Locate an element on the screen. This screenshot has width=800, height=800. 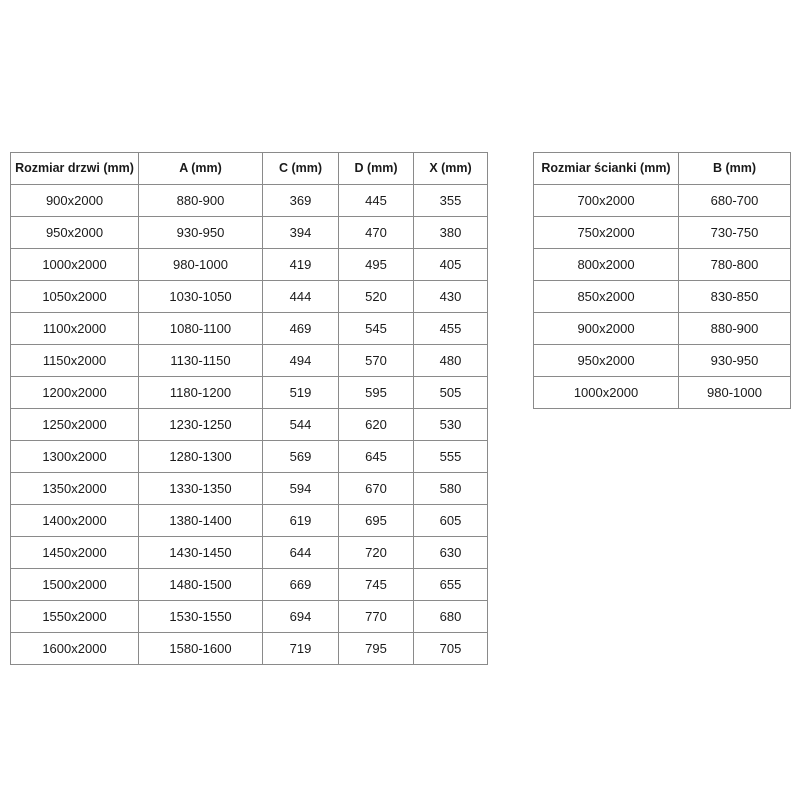
cell-c: 619 is located at coordinates (300, 520).